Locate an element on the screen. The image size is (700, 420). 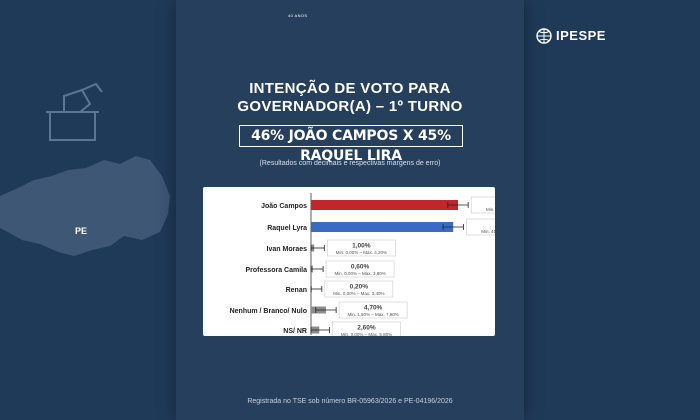
headline-box: 46% JOÃO CAMPOS X 45% RAQUEL LIRA is located at coordinates (351, 144).